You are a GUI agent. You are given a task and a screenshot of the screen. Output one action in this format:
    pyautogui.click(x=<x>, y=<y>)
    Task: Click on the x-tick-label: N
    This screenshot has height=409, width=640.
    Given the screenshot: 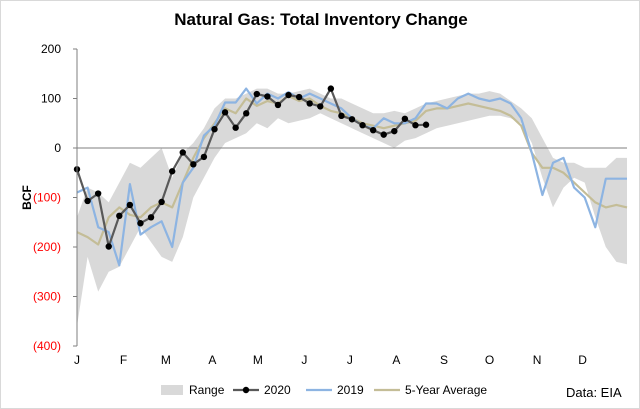 What is the action you would take?
    pyautogui.click(x=537, y=360)
    